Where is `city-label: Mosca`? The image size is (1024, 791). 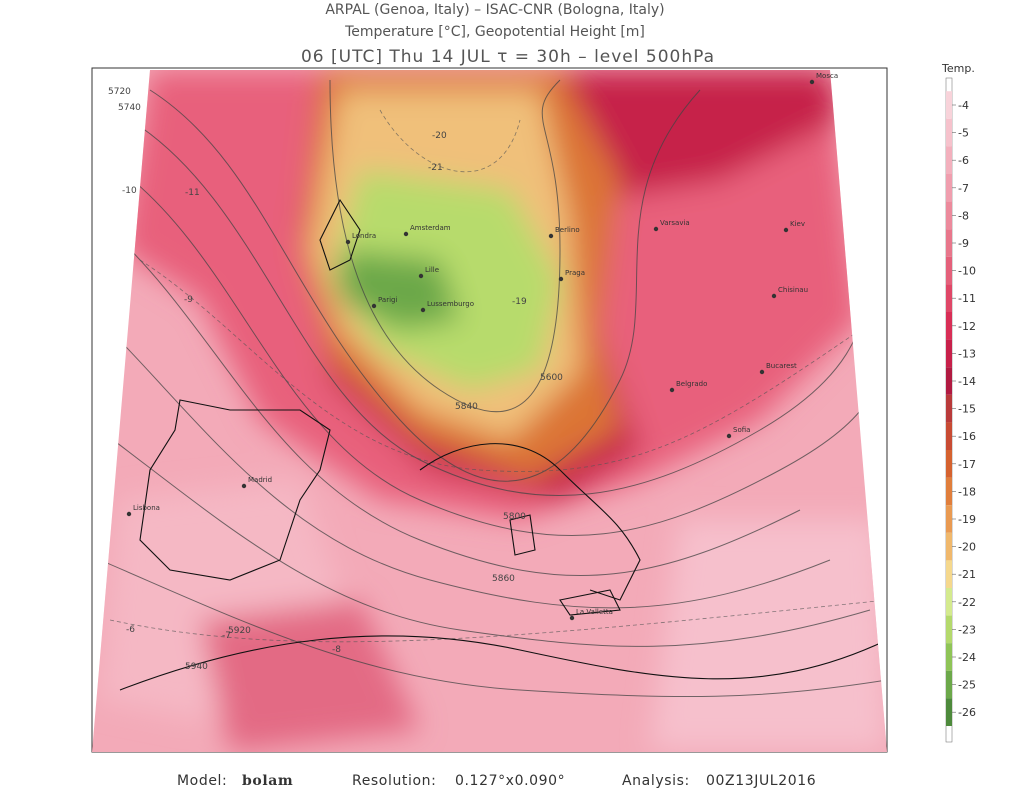 city-label: Mosca is located at coordinates (827, 76).